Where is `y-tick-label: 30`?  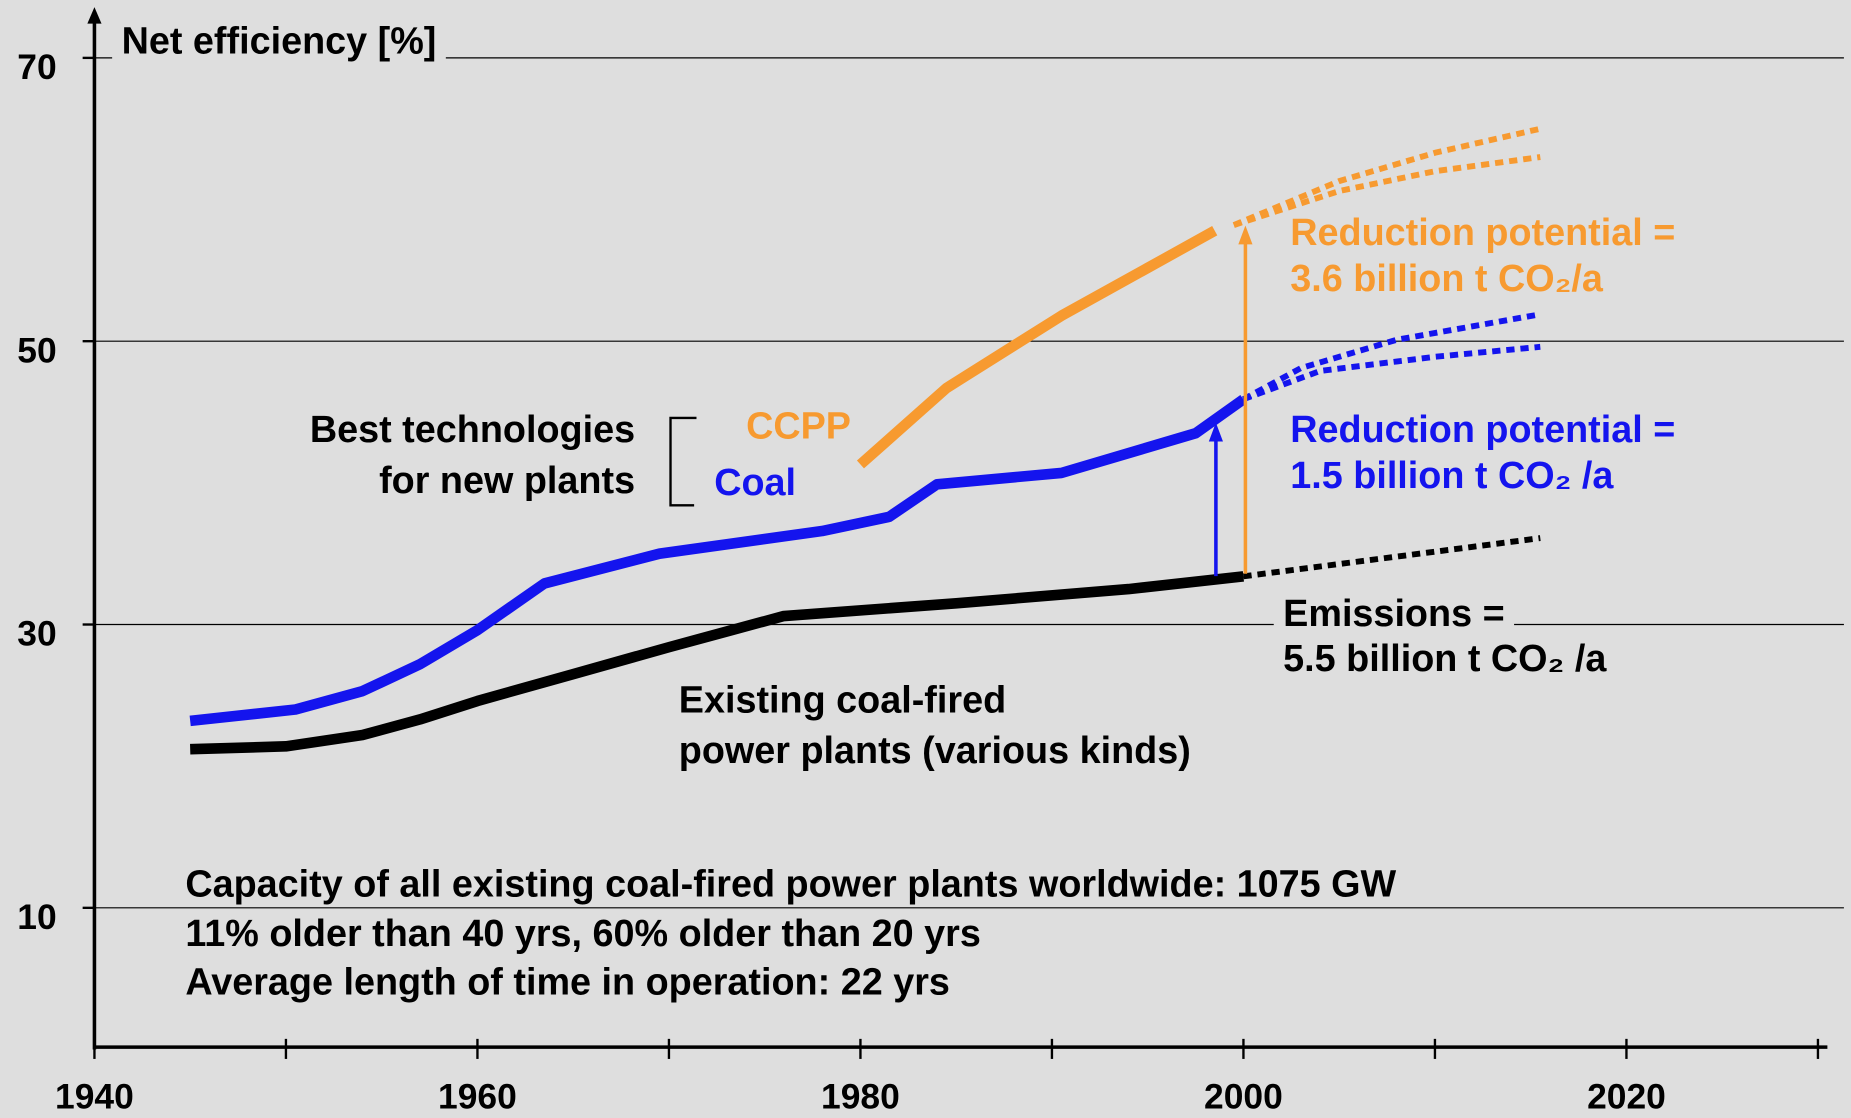 y-tick-label: 30 is located at coordinates (36, 634).